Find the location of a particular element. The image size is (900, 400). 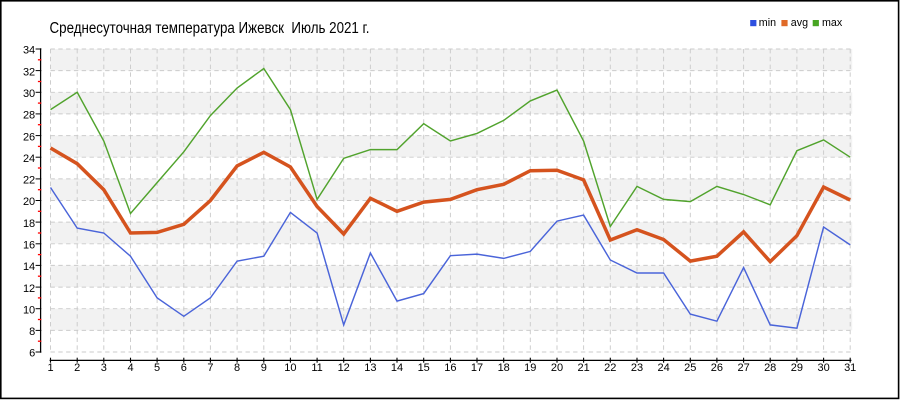

svg-text: 9 is located at coordinates (264, 368).